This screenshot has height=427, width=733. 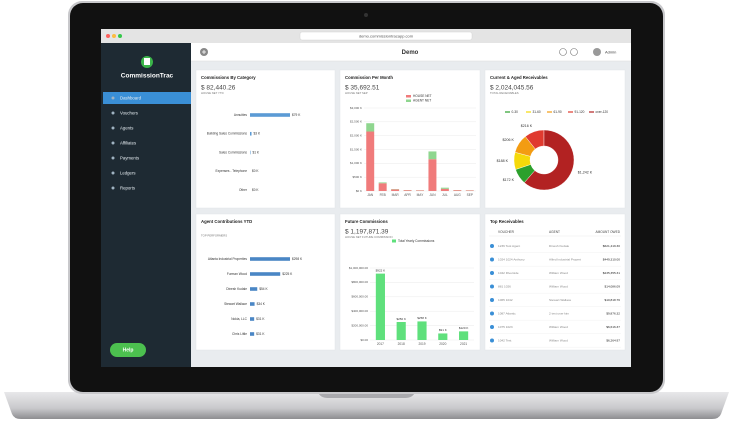 I want to click on nav-item: Vouchers, so click(x=129, y=112).